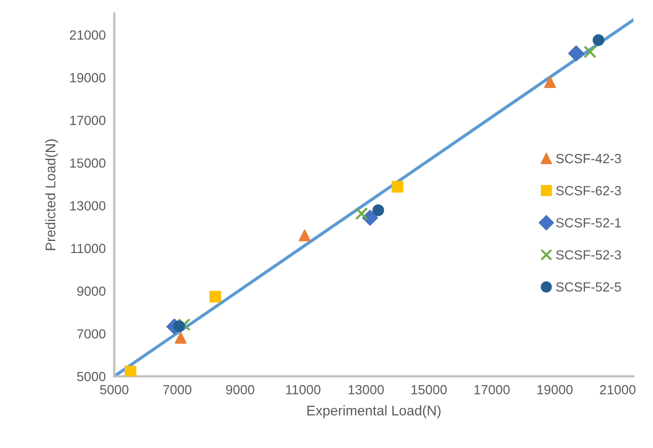  What do you see at coordinates (240, 389) in the screenshot?
I see `x-tick-label: 9000` at bounding box center [240, 389].